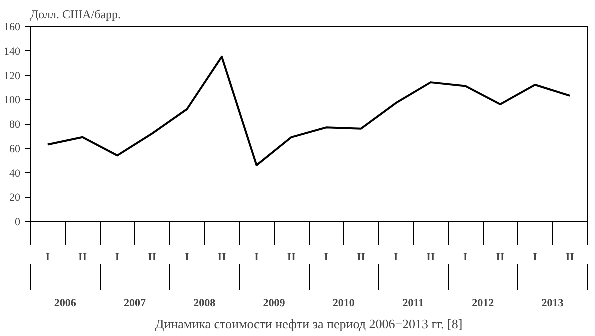 The width and height of the screenshot is (595, 336). I want to click on text: 2011, so click(413, 304).